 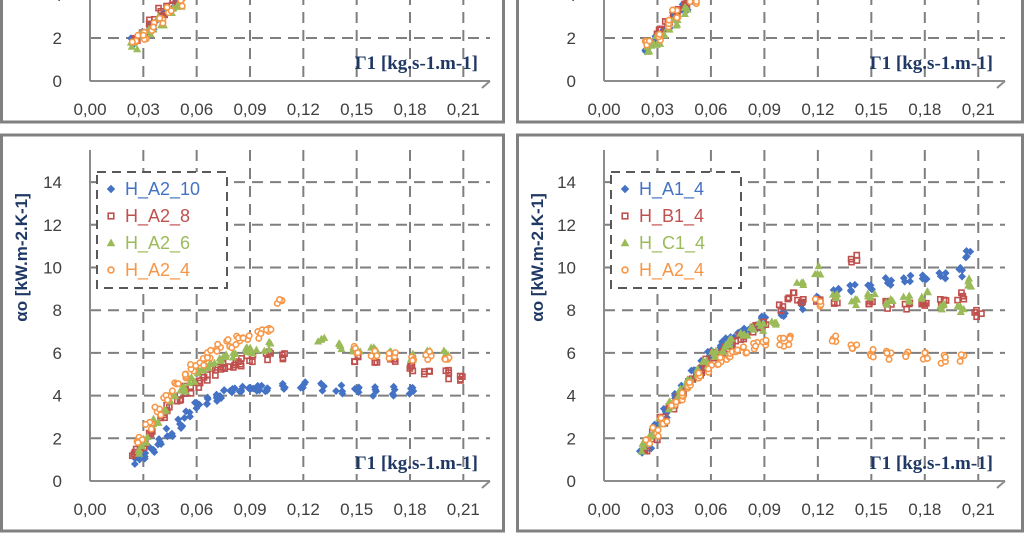 I want to click on y-tick-label: 4, so click(x=57, y=396).